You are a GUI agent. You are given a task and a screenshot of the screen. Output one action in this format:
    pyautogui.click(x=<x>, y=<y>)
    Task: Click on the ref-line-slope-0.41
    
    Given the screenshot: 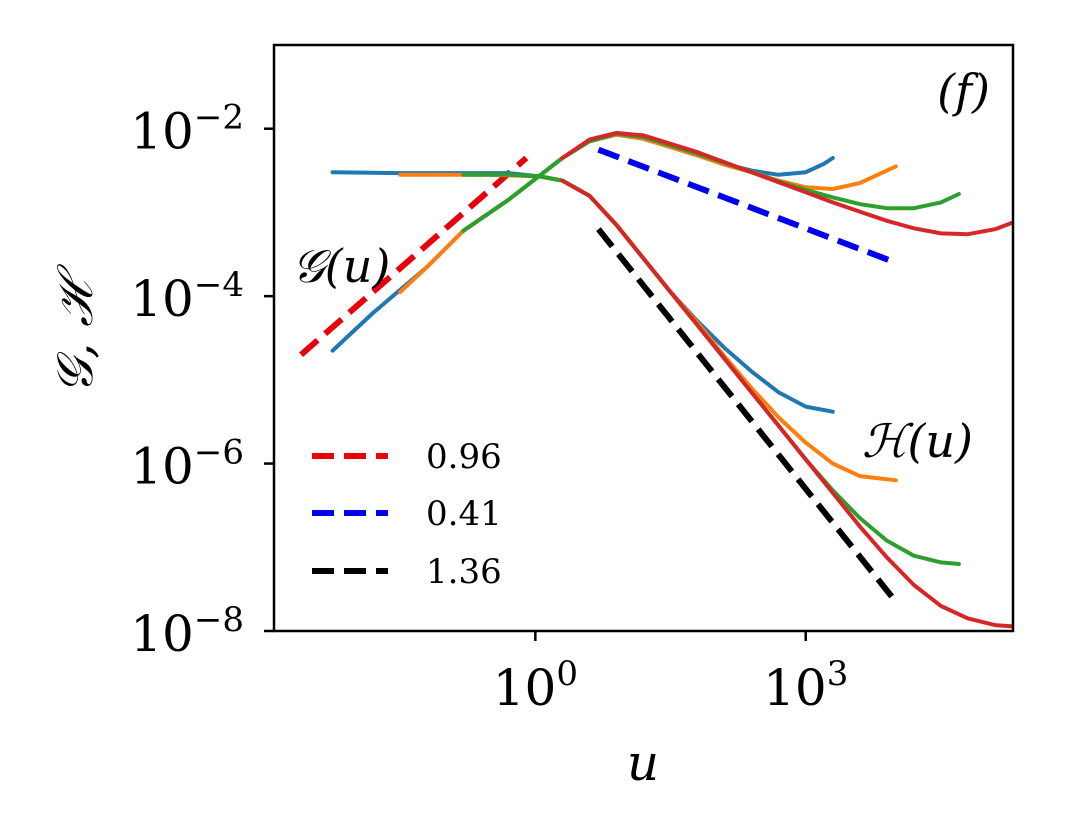 What is the action you would take?
    pyautogui.click(x=747, y=206)
    